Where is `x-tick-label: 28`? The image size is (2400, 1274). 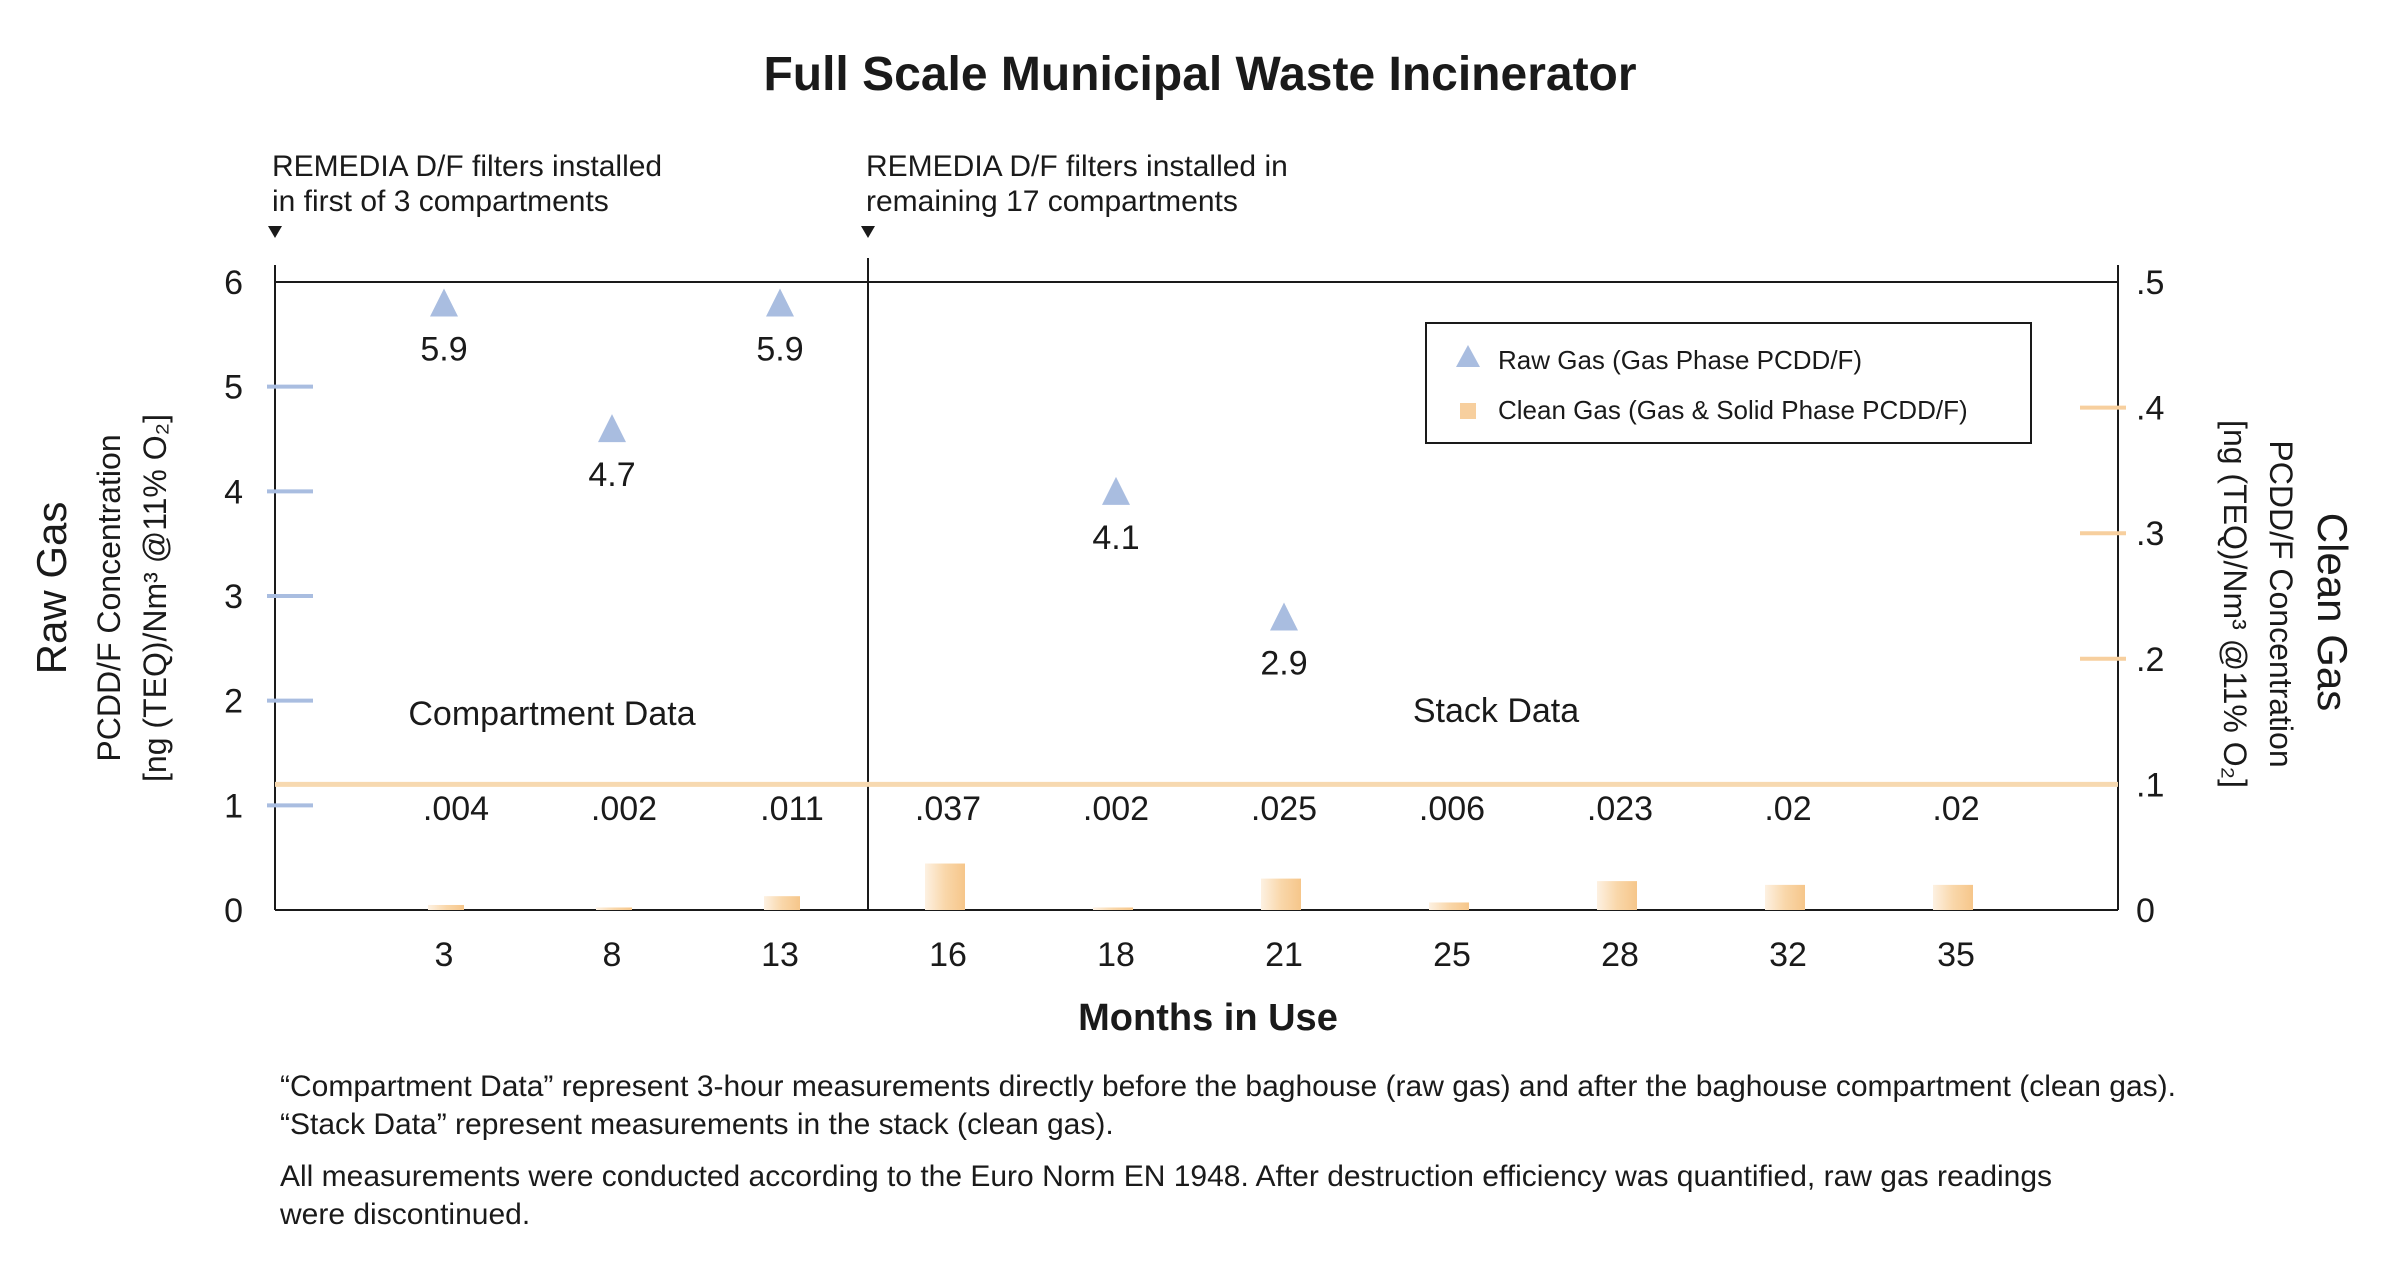
x-tick-label: 28 is located at coordinates (1620, 955).